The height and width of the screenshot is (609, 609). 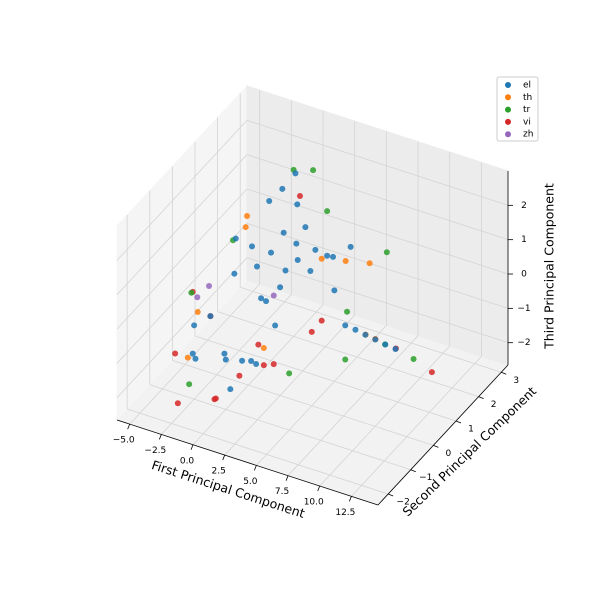 I want to click on legend-box, so click(x=517, y=109).